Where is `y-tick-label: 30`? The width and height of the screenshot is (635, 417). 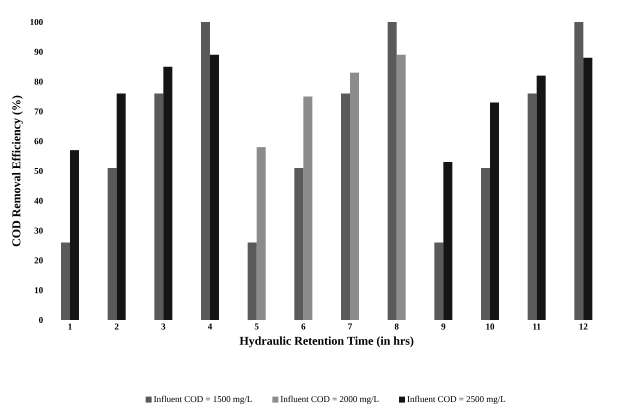
y-tick-label: 30 is located at coordinates (38, 231).